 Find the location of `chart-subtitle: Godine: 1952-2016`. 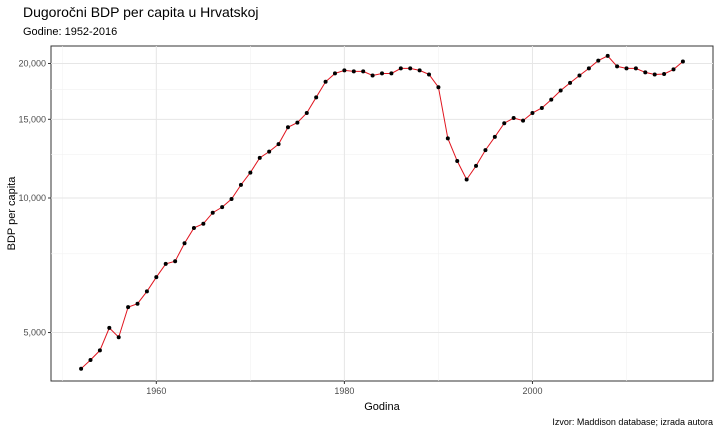

chart-subtitle: Godine: 1952-2016 is located at coordinates (70, 32).